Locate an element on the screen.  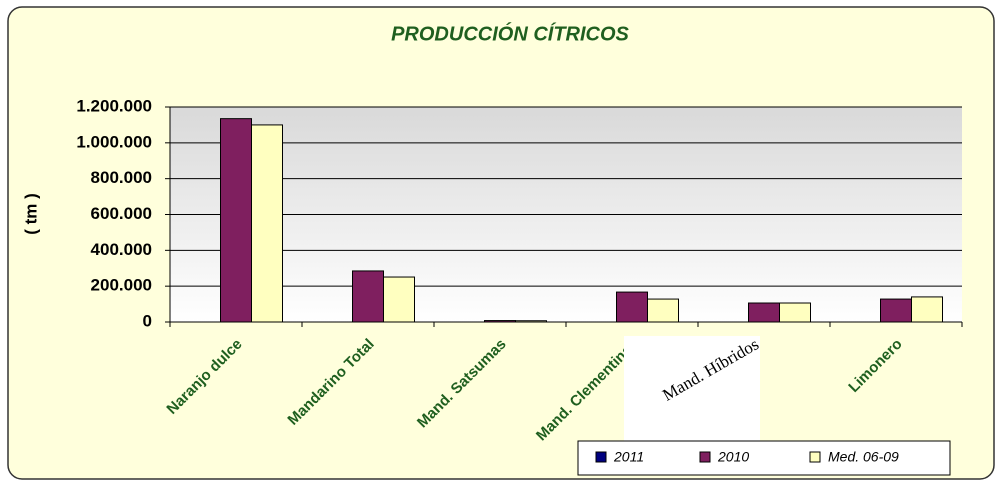
y-tick-label: 400.000 is located at coordinates (121, 249).